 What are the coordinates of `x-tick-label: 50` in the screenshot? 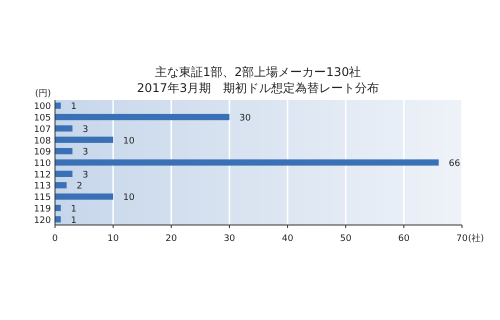 It's located at (346, 239).